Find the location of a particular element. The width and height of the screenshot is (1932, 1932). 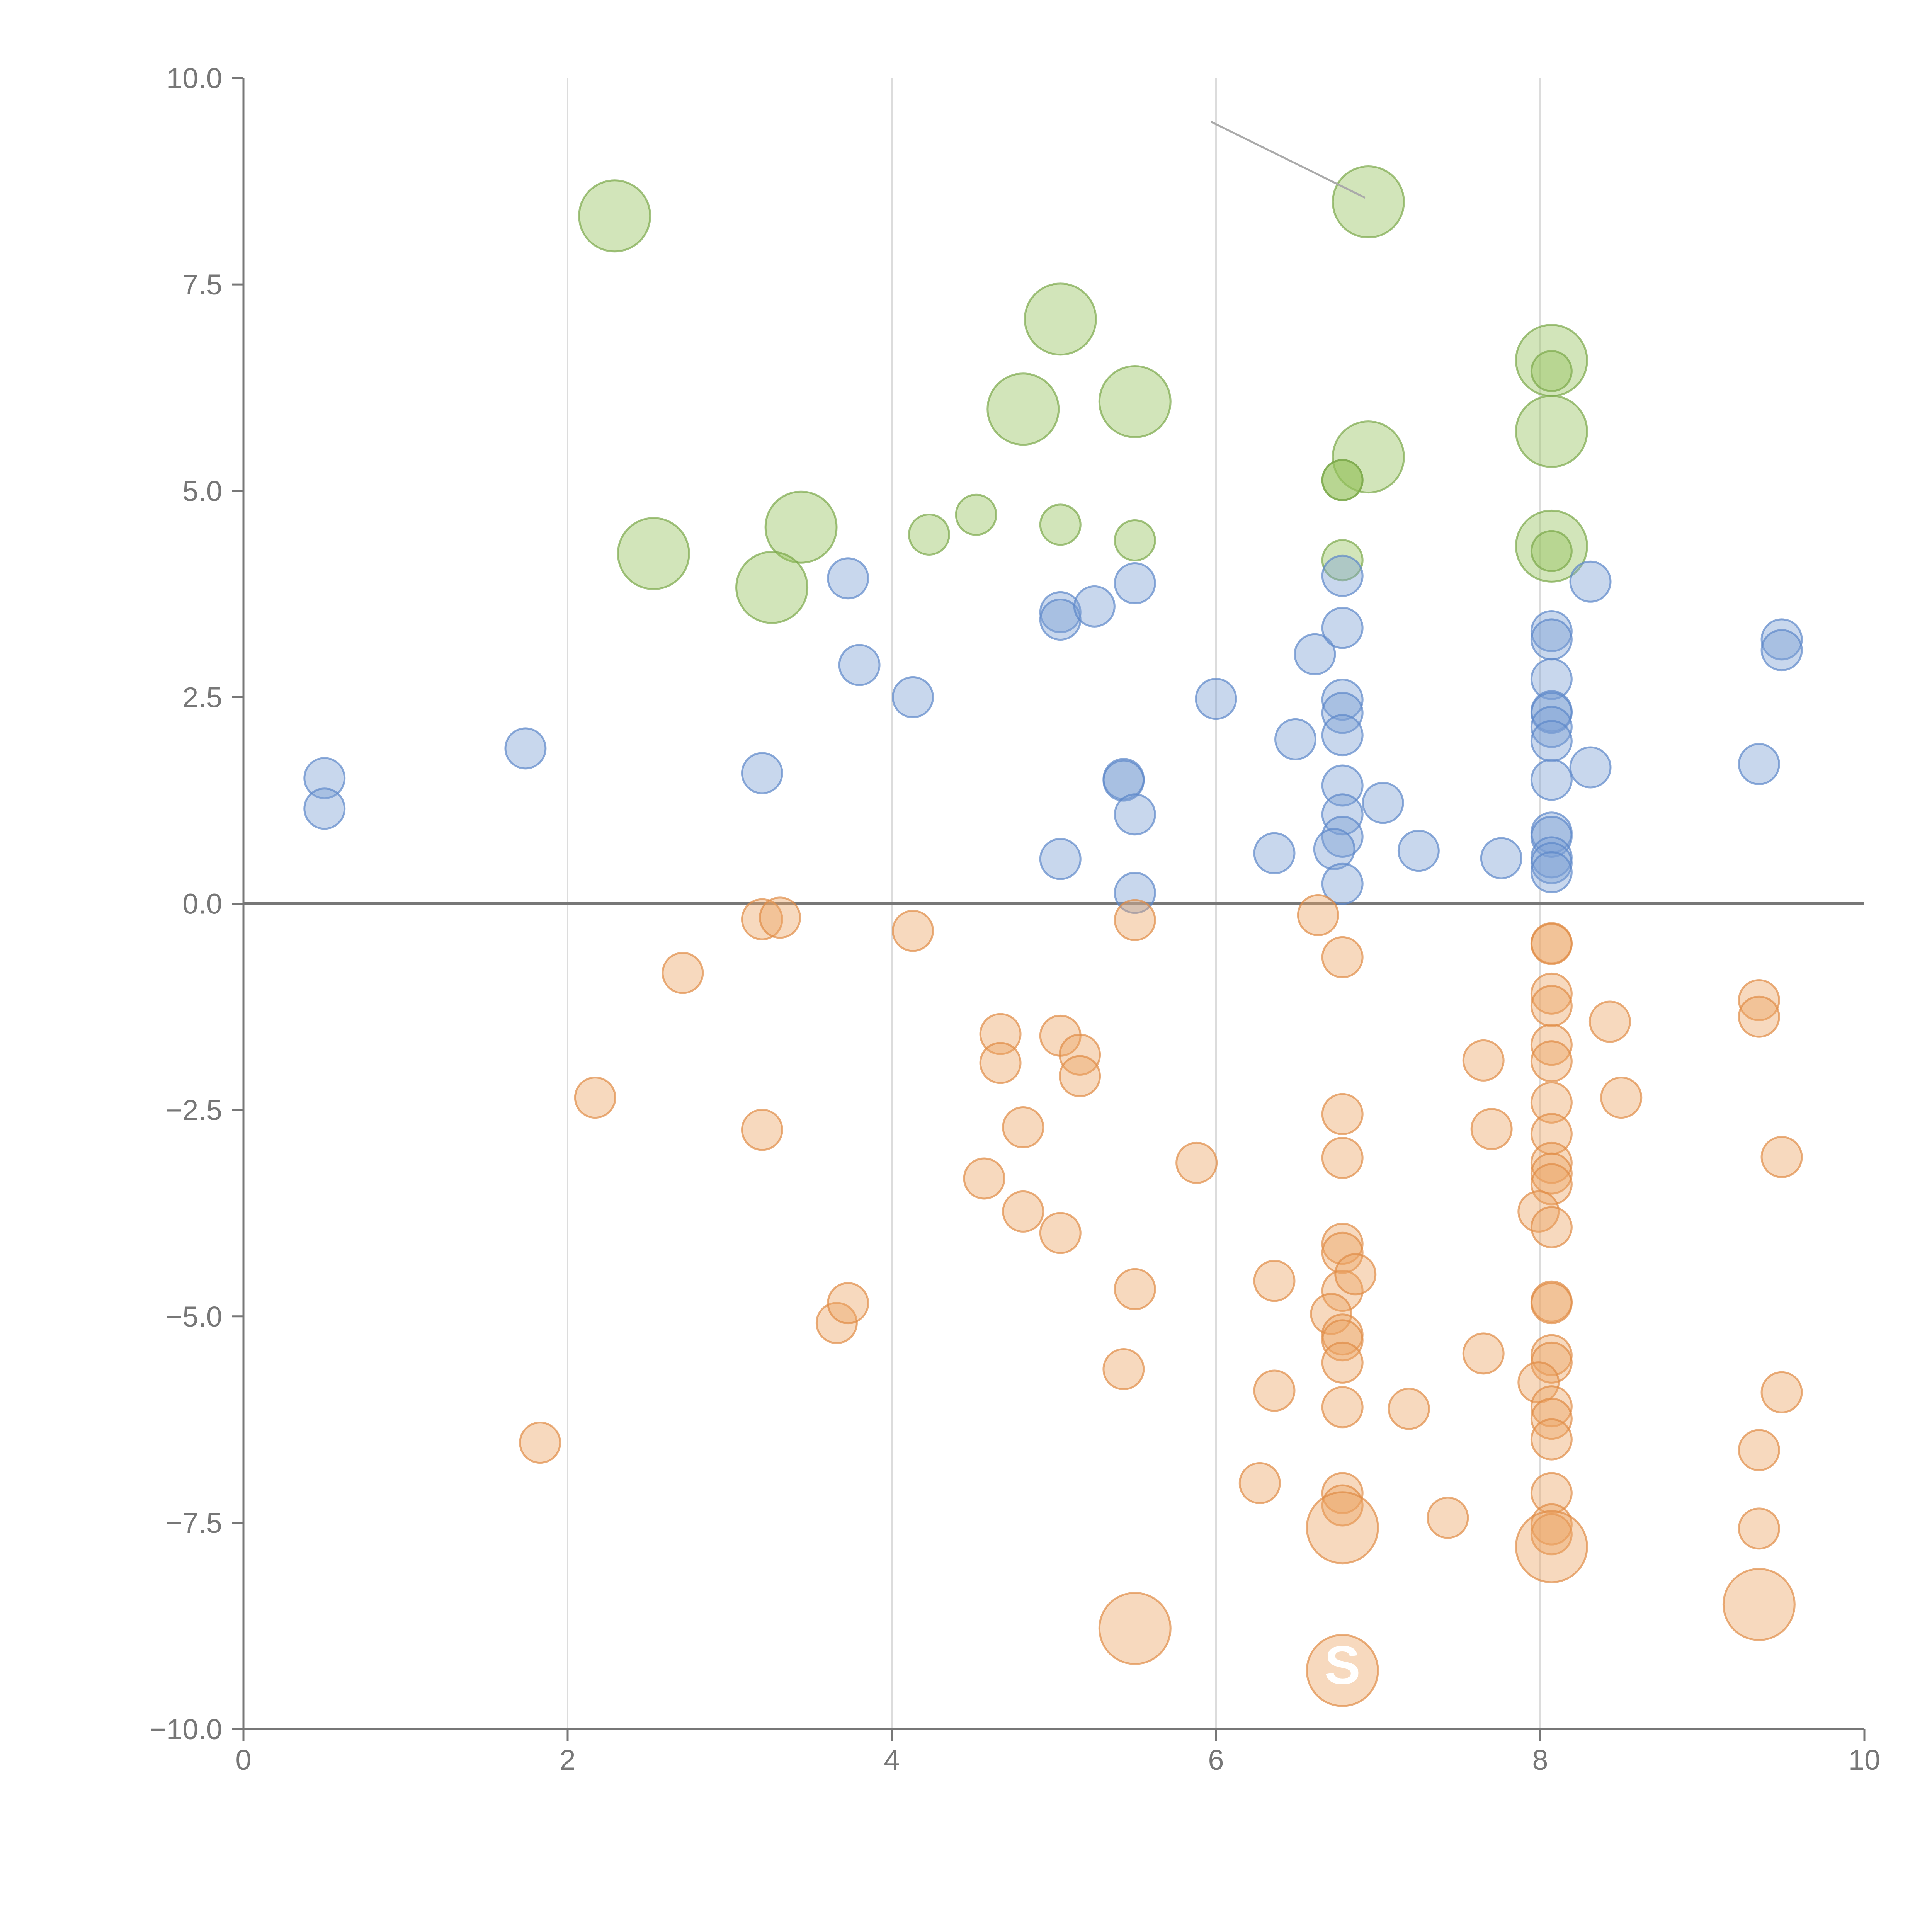

x-tick-label: 2 is located at coordinates (567, 1760).